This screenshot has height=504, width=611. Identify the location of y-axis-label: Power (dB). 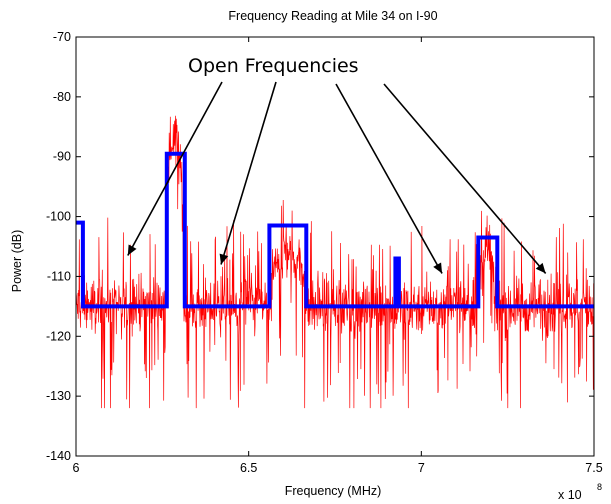
(17, 261).